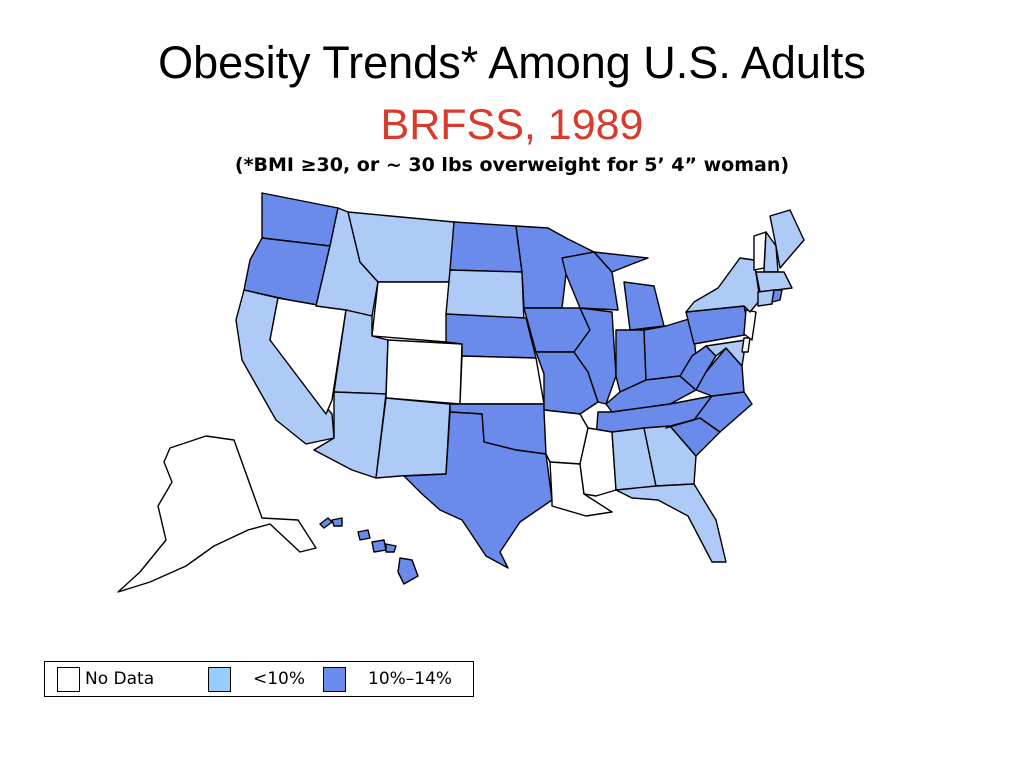 Image resolution: width=1024 pixels, height=768 pixels. Describe the element at coordinates (391, 548) in the screenshot. I see `hawaii-island-lanai` at that location.